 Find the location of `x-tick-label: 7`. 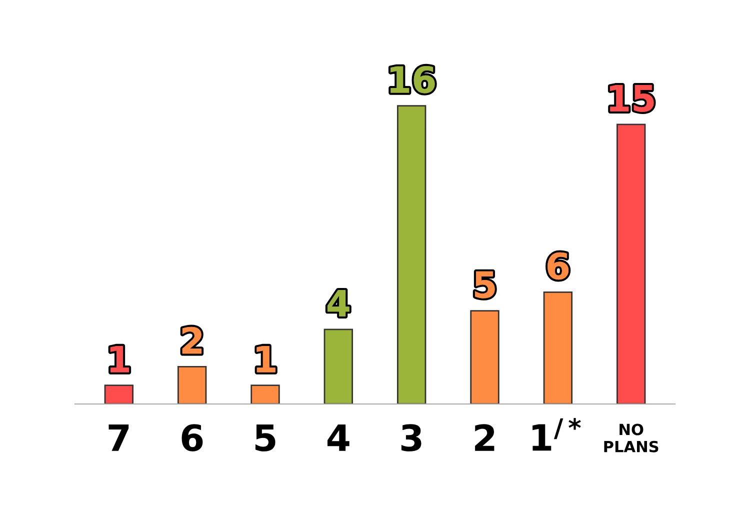

x-tick-label: 7 is located at coordinates (118, 437).